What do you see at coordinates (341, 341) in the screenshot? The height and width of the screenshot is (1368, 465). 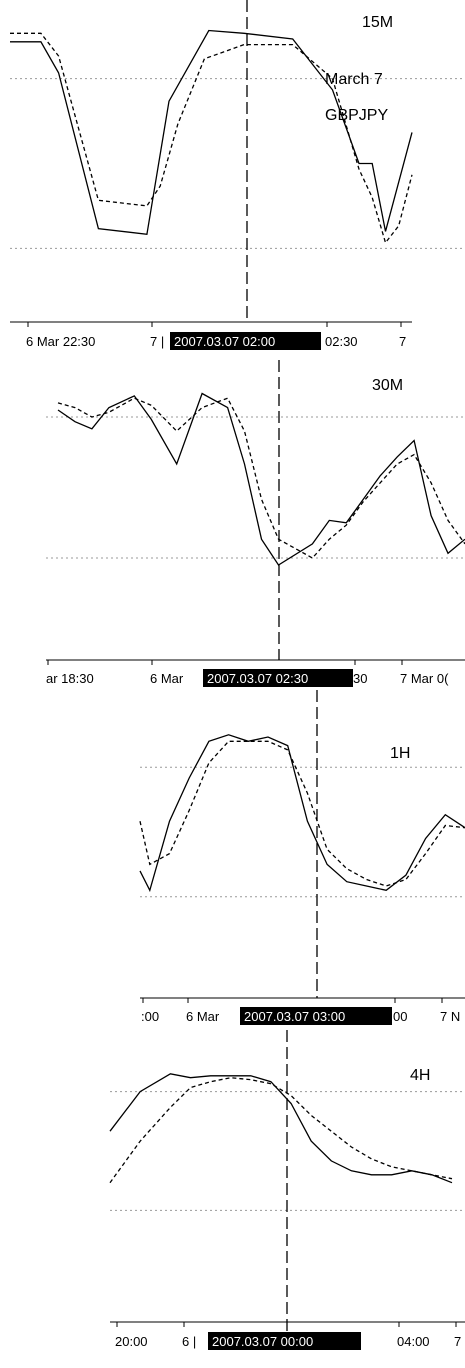 I see `chart-15m-x-tick-label: 02:30` at bounding box center [341, 341].